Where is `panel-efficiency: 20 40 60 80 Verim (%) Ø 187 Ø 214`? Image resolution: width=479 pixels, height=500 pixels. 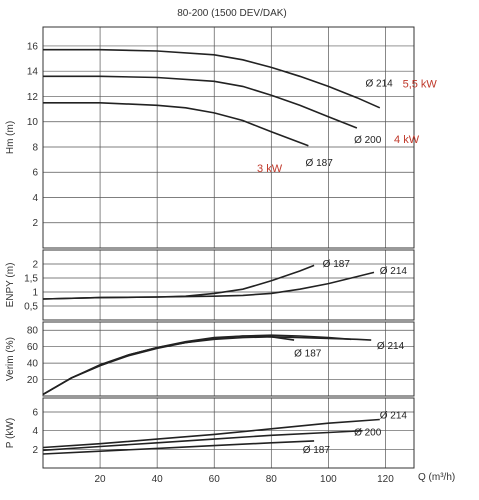
panel-efficiency: 20 40 60 80 Verim (%) Ø 187 Ø 214 is located at coordinates (210, 359).